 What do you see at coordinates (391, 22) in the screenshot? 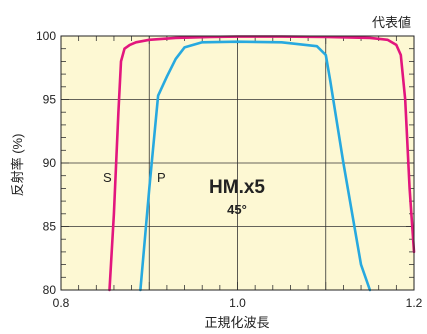
I see `corner-note: 代表値` at bounding box center [391, 22].